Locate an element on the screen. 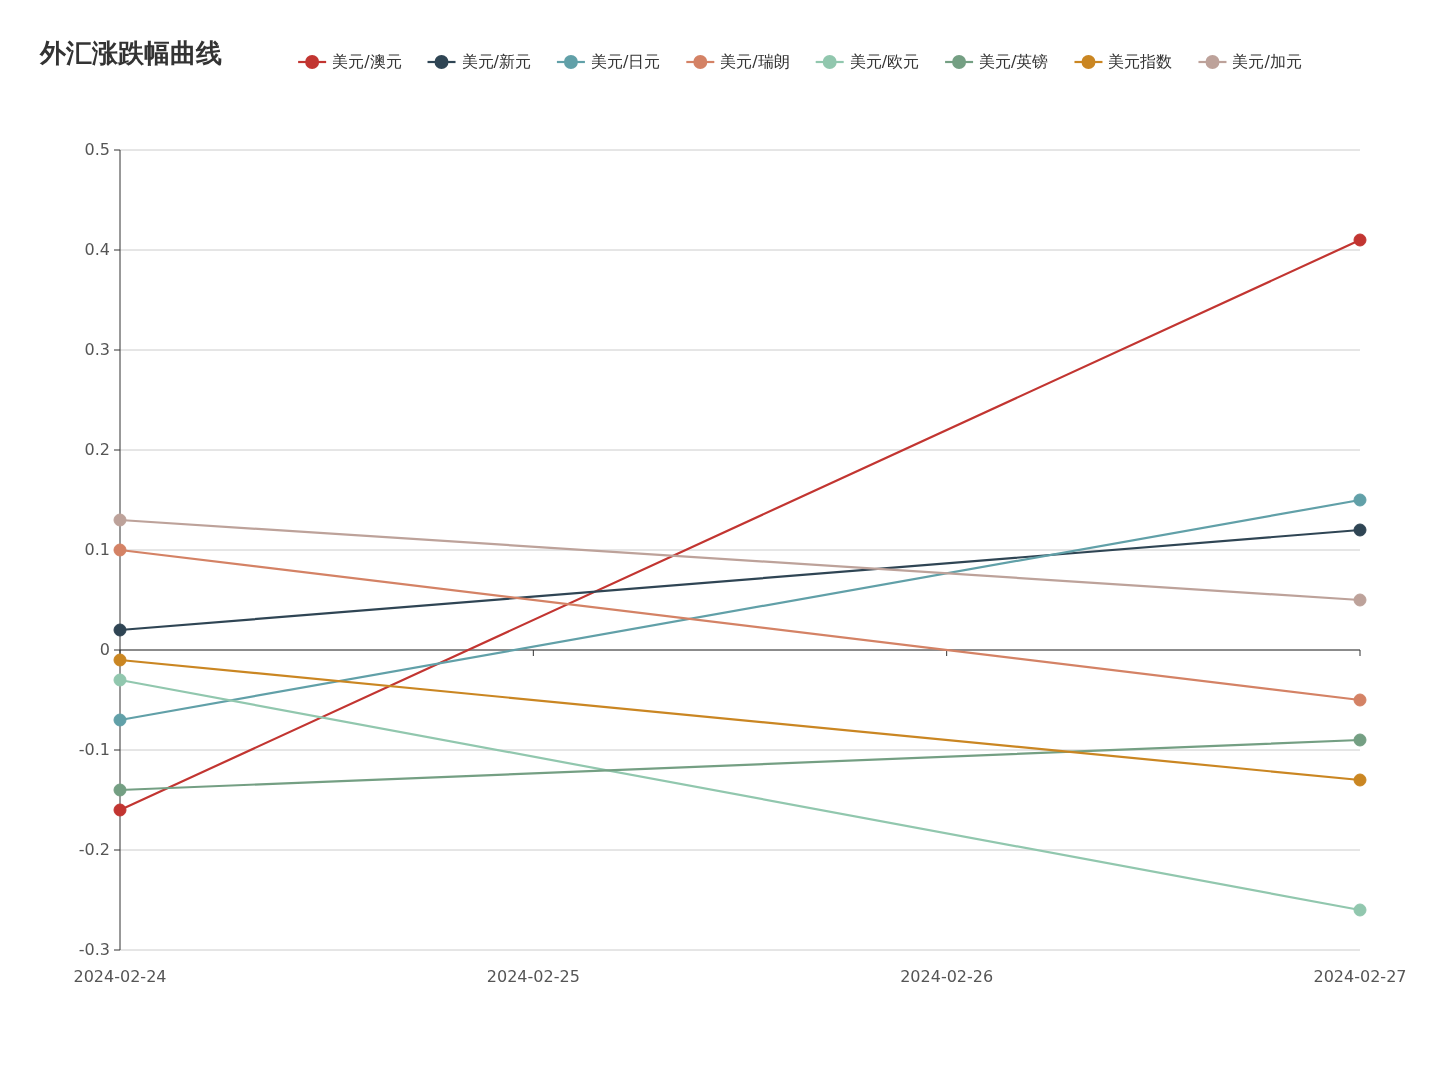  y-tick-label: -0.1 is located at coordinates (94, 749).